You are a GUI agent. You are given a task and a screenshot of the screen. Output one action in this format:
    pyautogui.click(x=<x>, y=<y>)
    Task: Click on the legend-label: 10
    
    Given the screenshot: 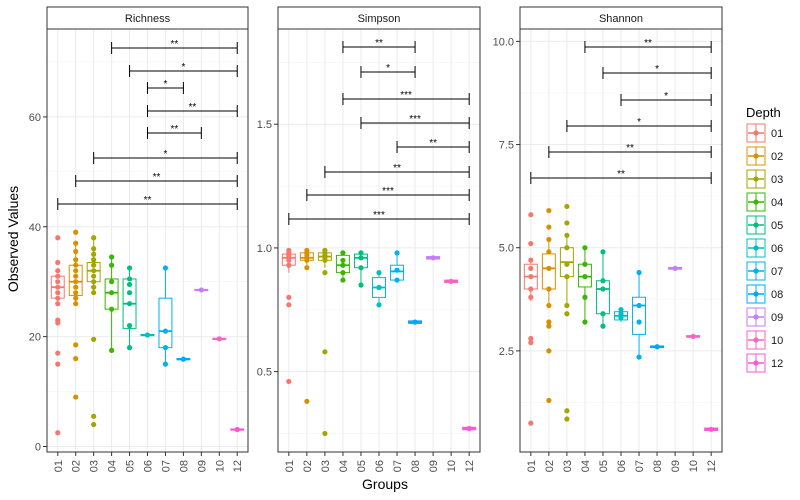 What is the action you would take?
    pyautogui.click(x=777, y=341)
    